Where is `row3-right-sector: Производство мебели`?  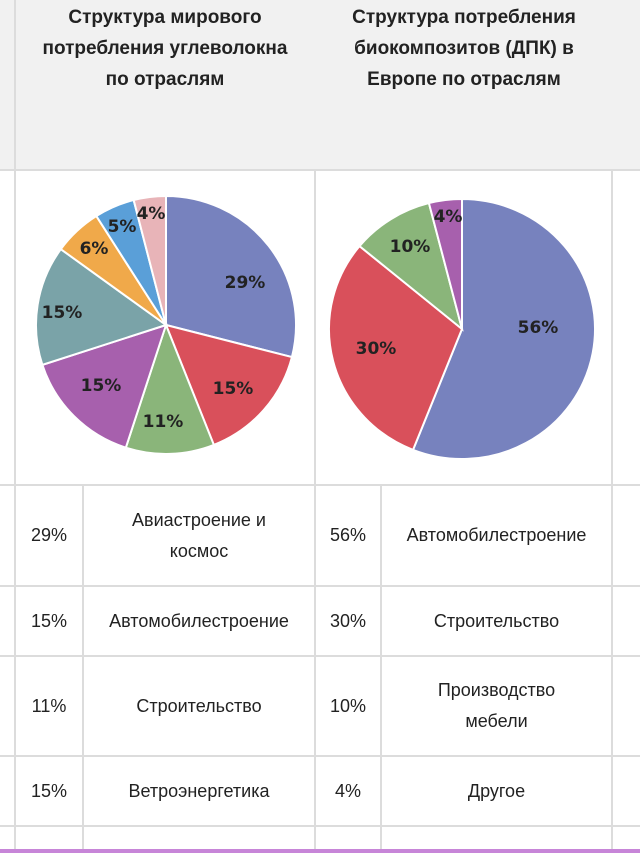 row3-right-sector: Производство мебели is located at coordinates (496, 705).